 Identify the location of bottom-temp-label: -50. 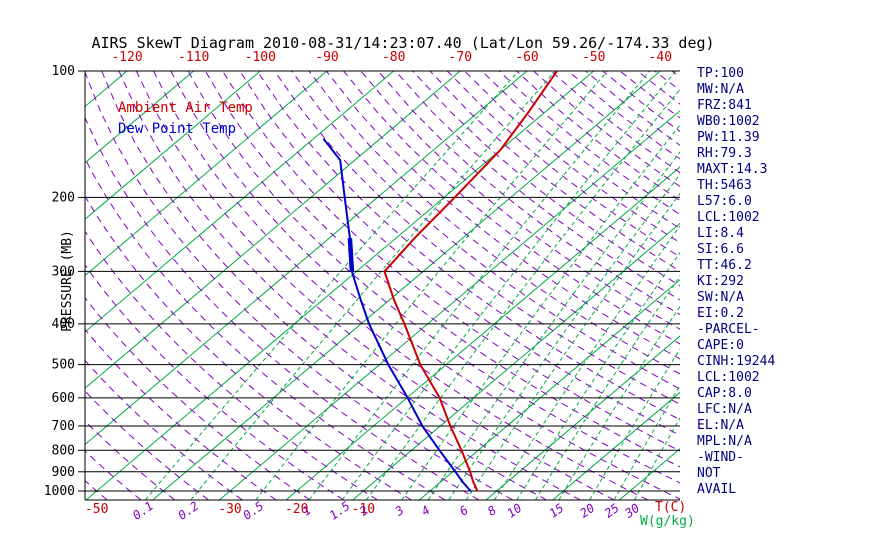
(96, 509).